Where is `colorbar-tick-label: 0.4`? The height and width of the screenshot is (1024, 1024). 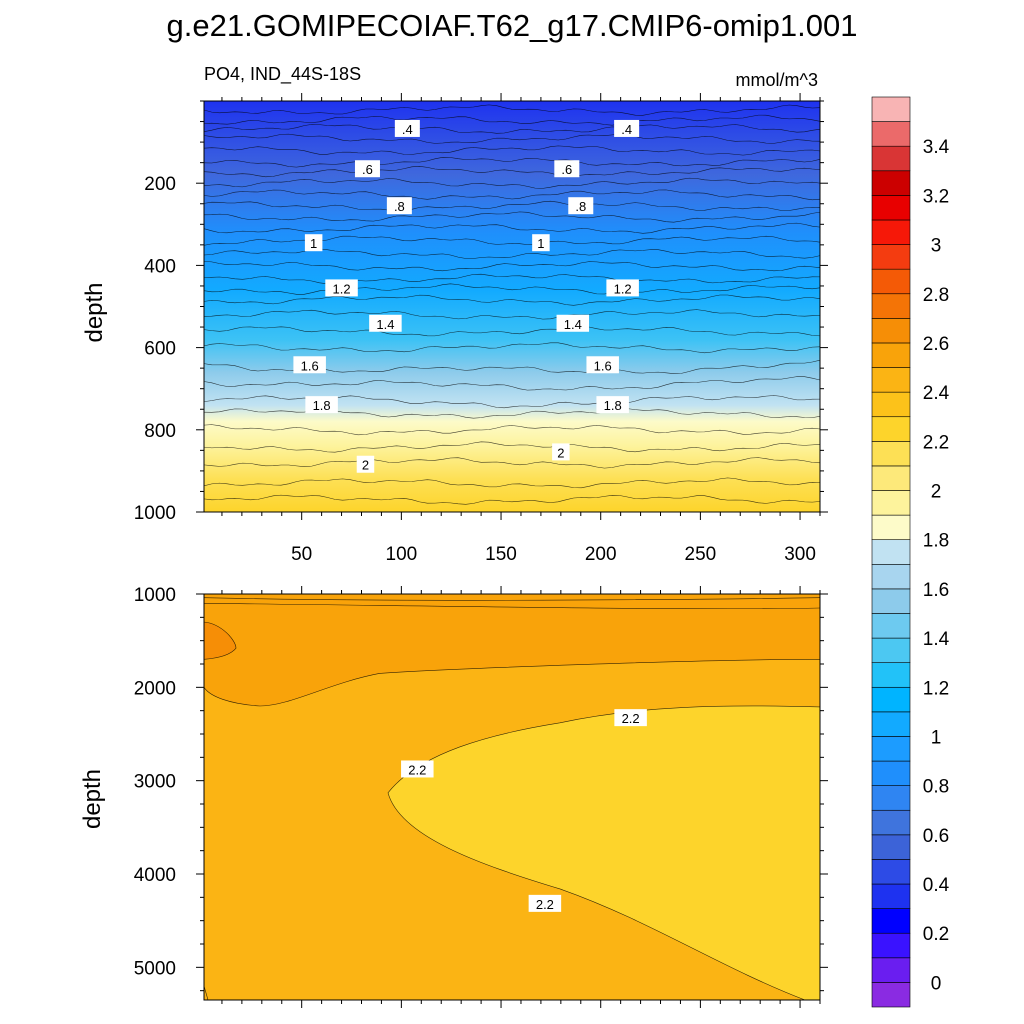 colorbar-tick-label: 0.4 is located at coordinates (936, 885).